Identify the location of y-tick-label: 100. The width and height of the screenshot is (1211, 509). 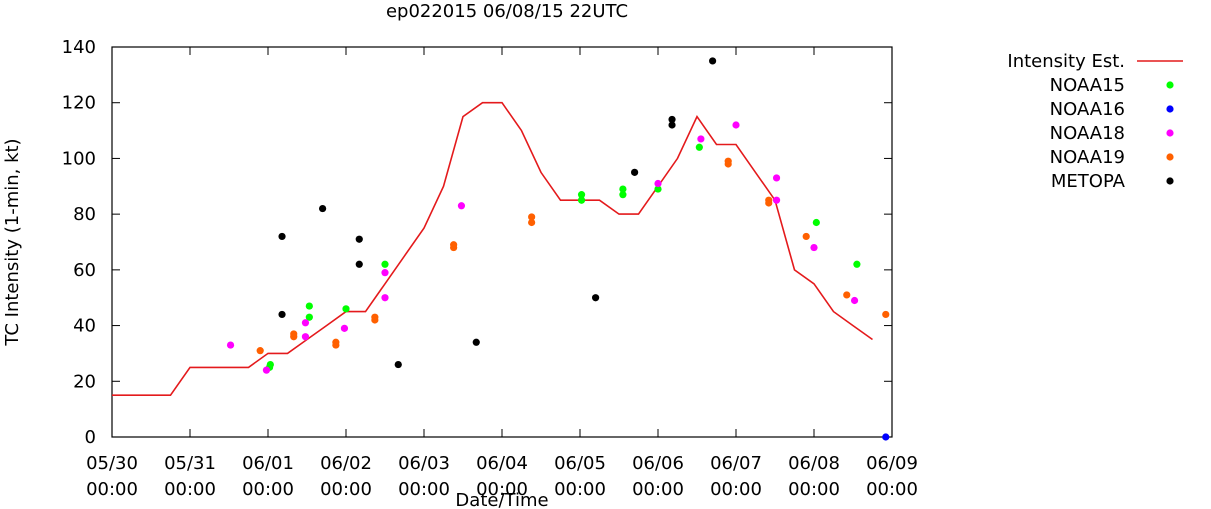
(79, 158).